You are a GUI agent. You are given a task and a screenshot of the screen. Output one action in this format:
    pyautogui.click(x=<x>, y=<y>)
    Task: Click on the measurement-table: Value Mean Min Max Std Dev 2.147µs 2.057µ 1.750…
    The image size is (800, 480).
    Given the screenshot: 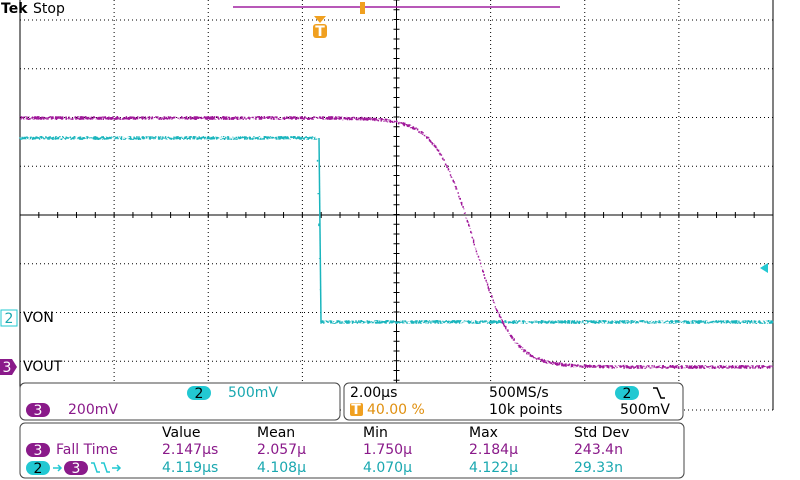 What is the action you would take?
    pyautogui.click(x=395, y=450)
    